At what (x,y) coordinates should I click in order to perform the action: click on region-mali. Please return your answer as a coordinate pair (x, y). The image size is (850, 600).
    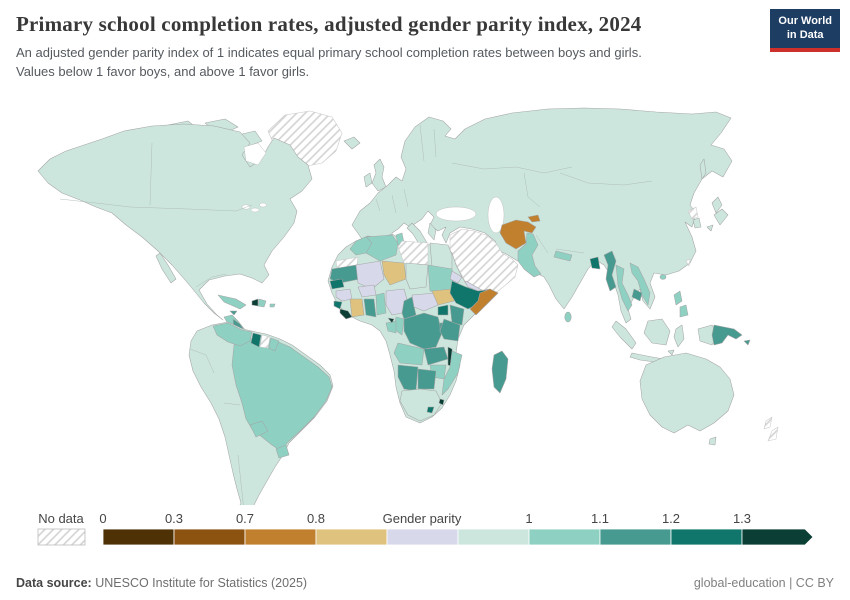
    Looking at the image, I should click on (370, 275).